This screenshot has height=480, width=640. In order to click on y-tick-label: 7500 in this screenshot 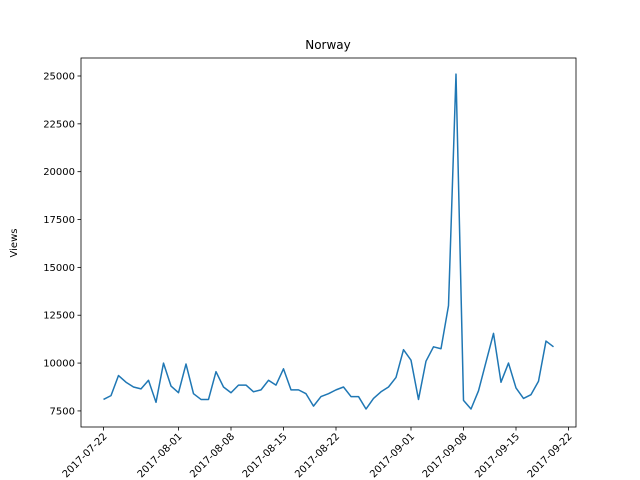, I will do `click(62, 411)`.